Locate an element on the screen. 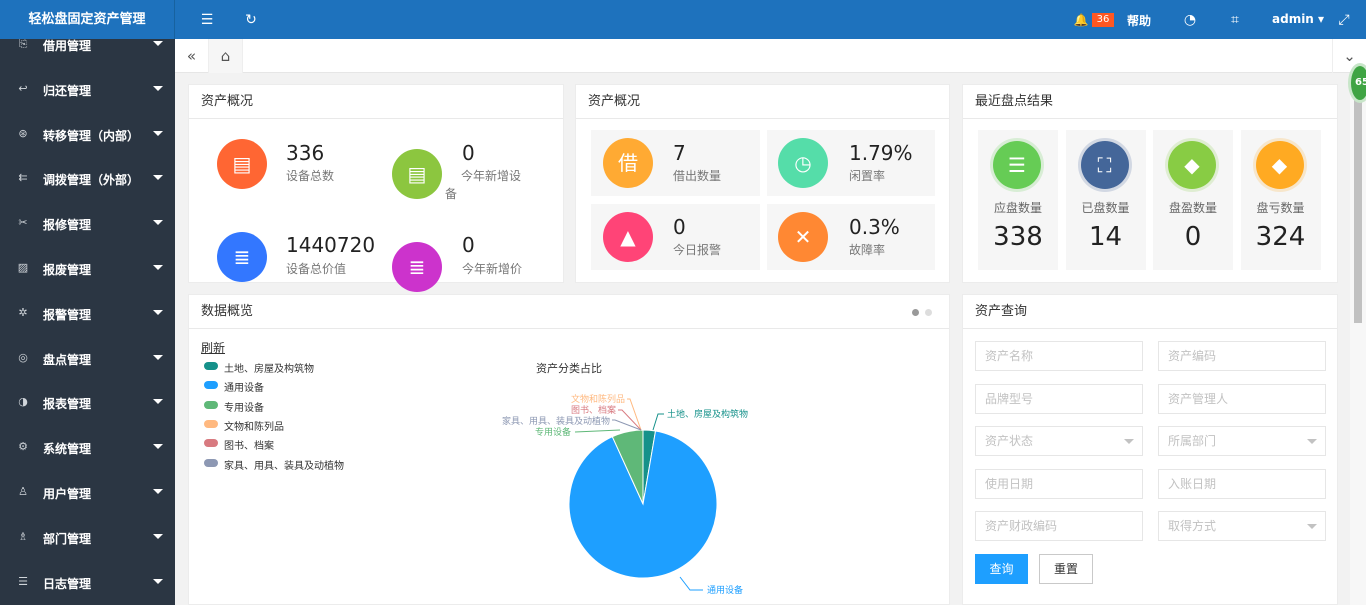  text-field: 资产名称 is located at coordinates (1059, 356).